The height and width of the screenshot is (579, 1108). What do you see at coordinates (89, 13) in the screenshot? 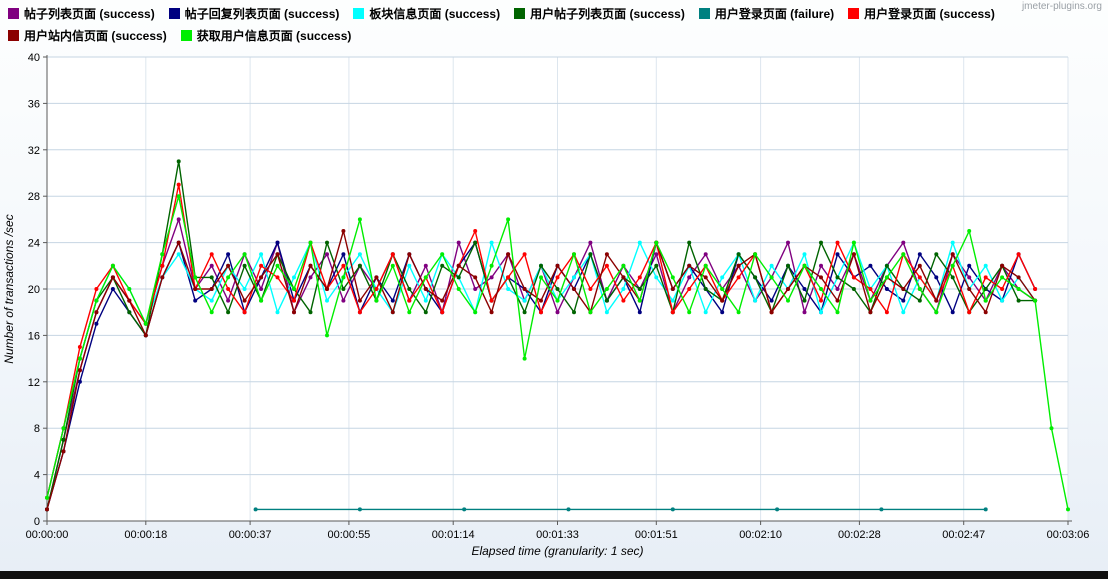
I see `legend-label: 帖子列表页面 (success)` at bounding box center [89, 13].